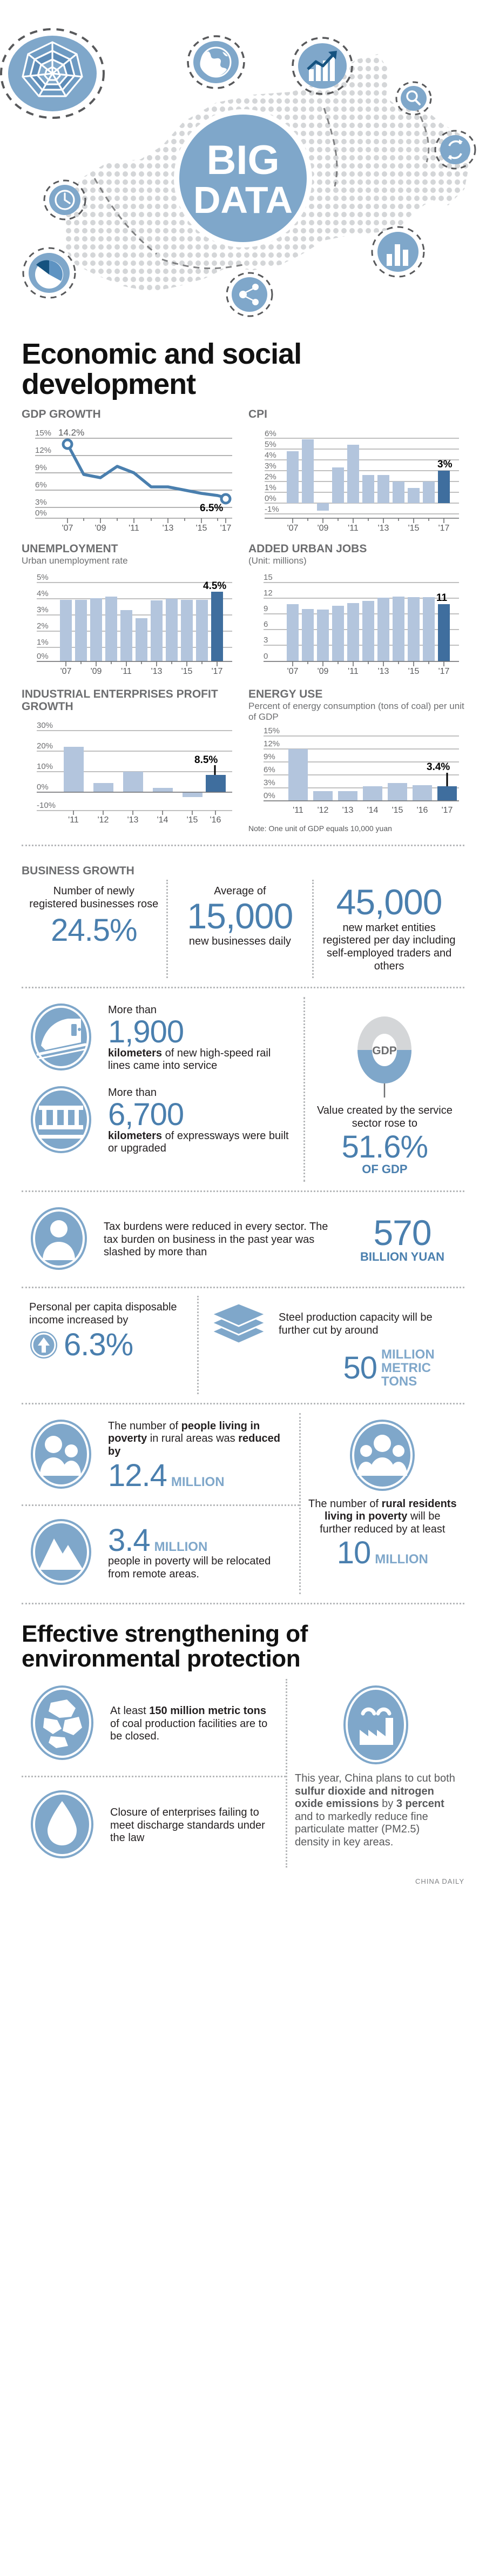 This screenshot has width=486, height=2576. What do you see at coordinates (268, 593) in the screenshot?
I see `svg-text: 12` at bounding box center [268, 593].